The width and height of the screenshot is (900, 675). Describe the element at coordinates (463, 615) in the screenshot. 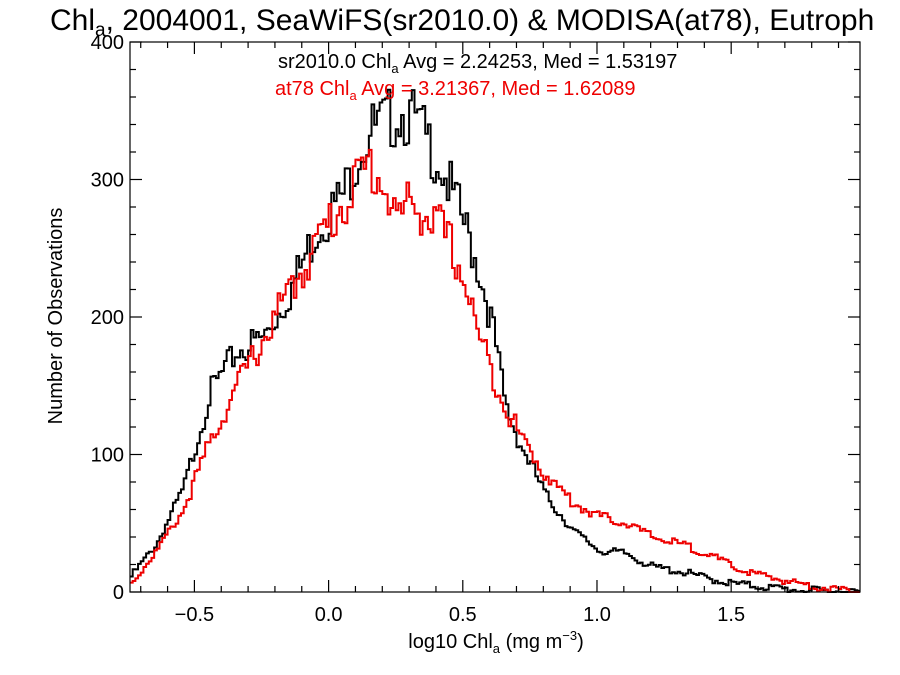

I see `x-tick-label: 0.5` at that location.